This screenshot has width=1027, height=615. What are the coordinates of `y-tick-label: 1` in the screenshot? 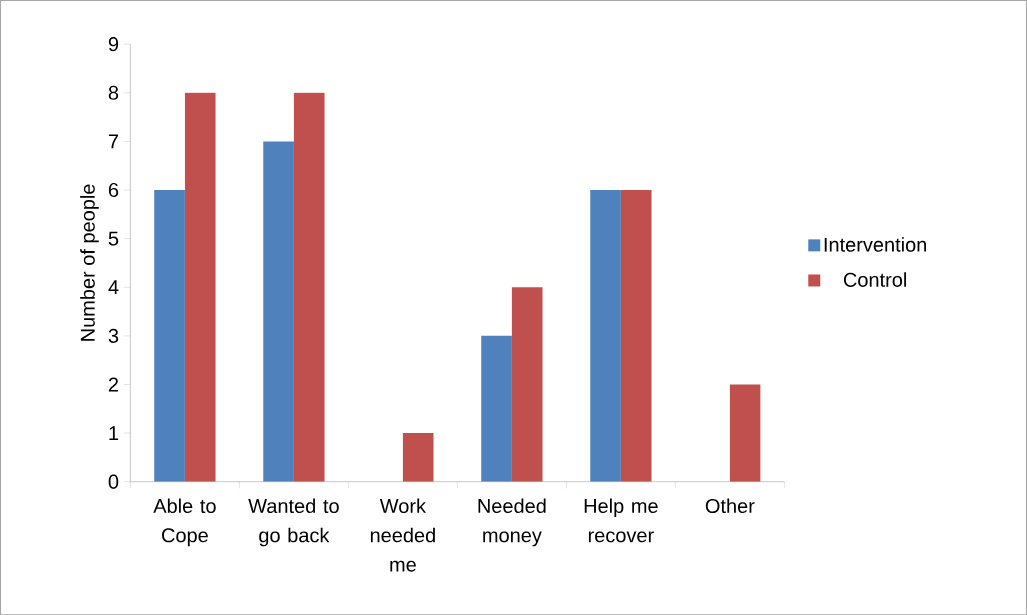 It's located at (114, 433).